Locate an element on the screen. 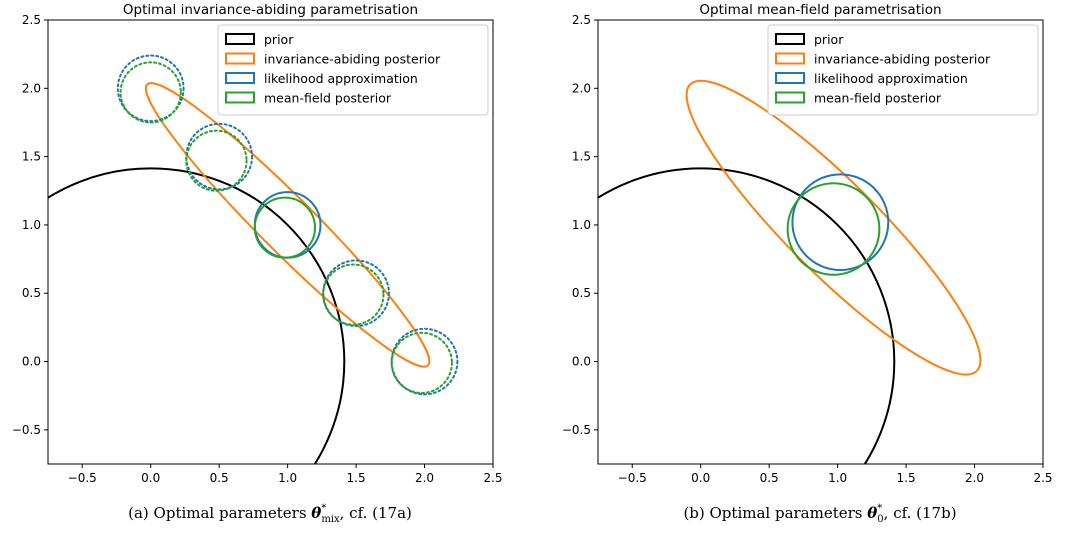 This screenshot has width=1065, height=539. chart-title: Optimal mean-field parametrisation is located at coordinates (820, 10).